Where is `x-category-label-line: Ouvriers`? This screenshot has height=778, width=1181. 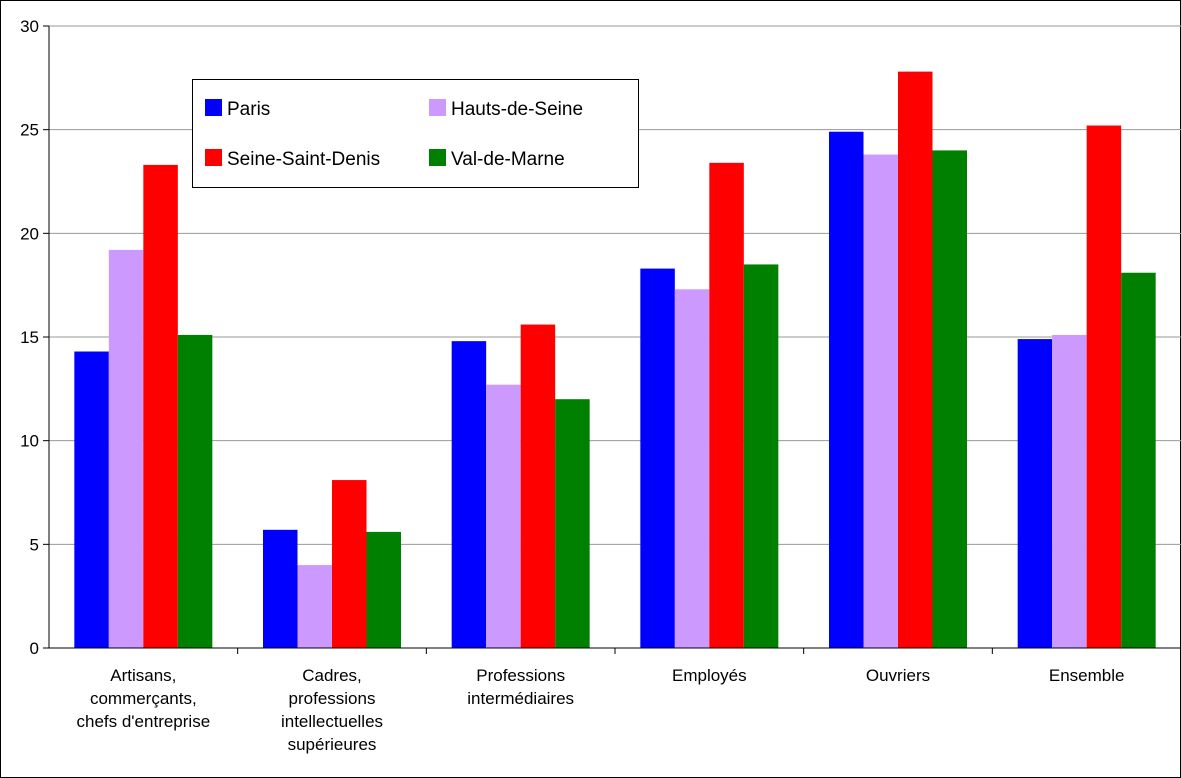 x-category-label-line: Ouvriers is located at coordinates (898, 675).